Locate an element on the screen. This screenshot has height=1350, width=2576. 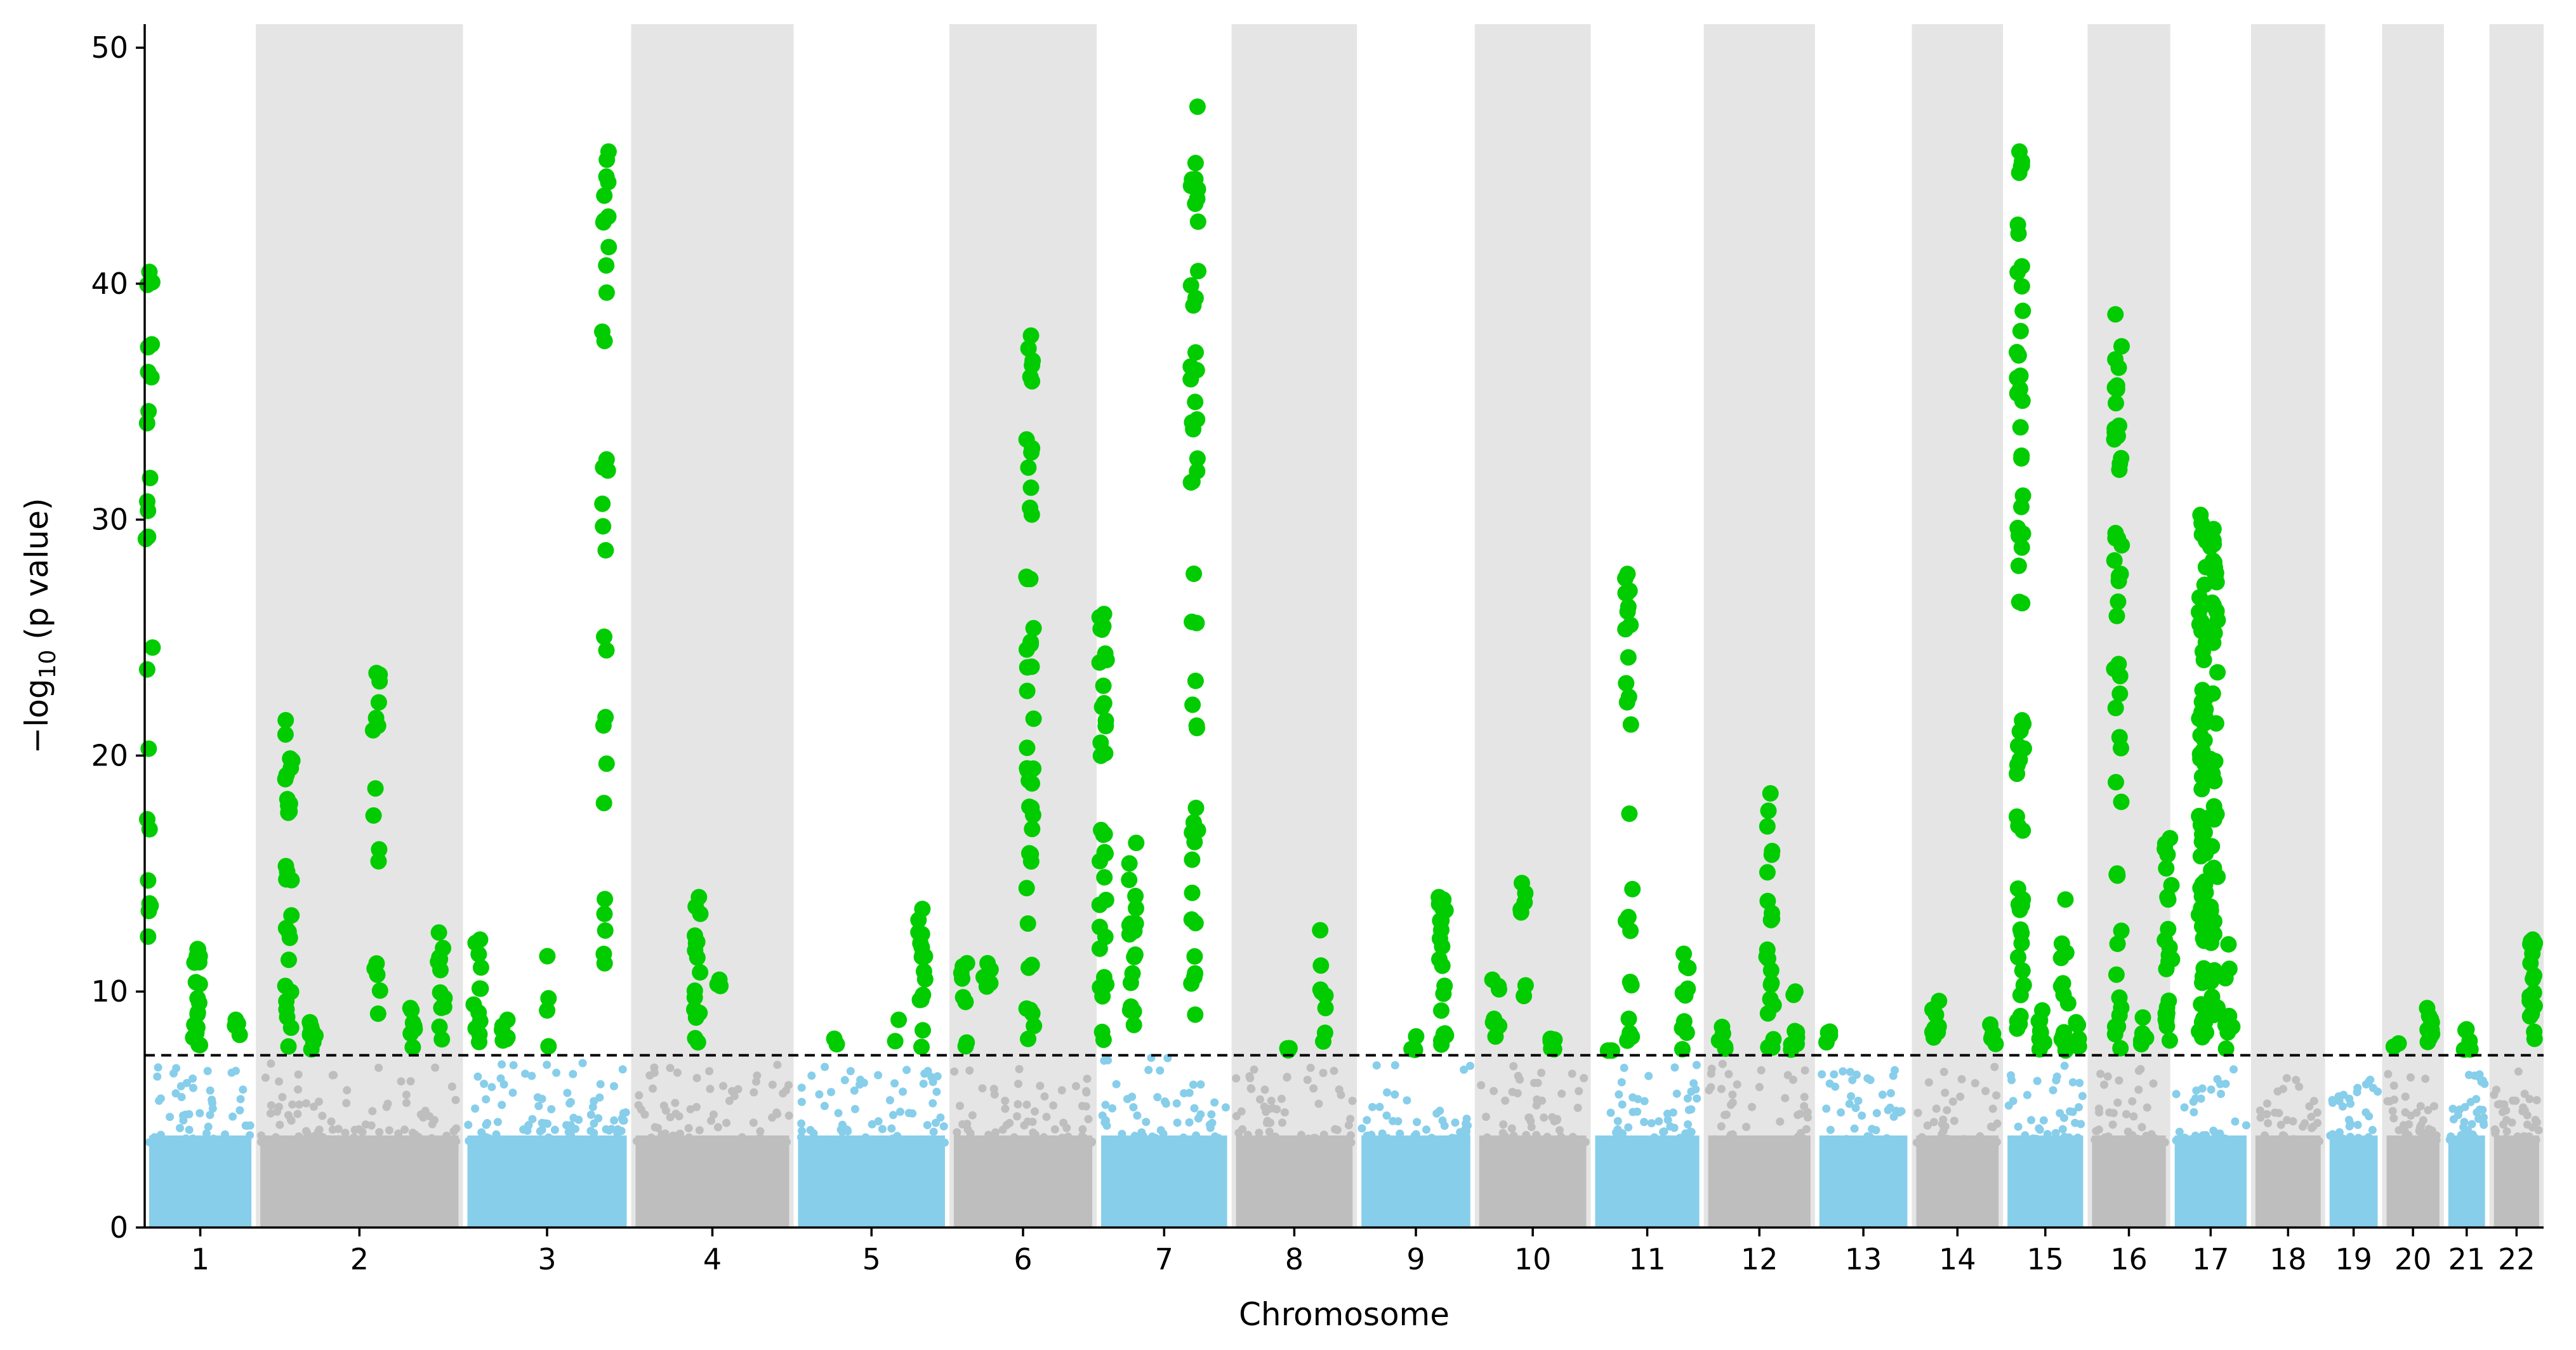
x-tick-label: 7 is located at coordinates (1164, 1259).